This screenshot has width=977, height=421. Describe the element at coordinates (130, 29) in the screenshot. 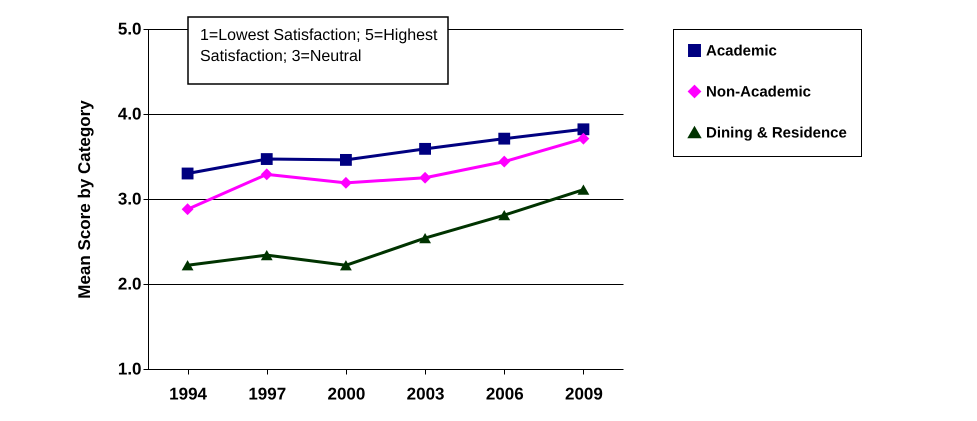

I see `y-tick-label: 5.0` at that location.